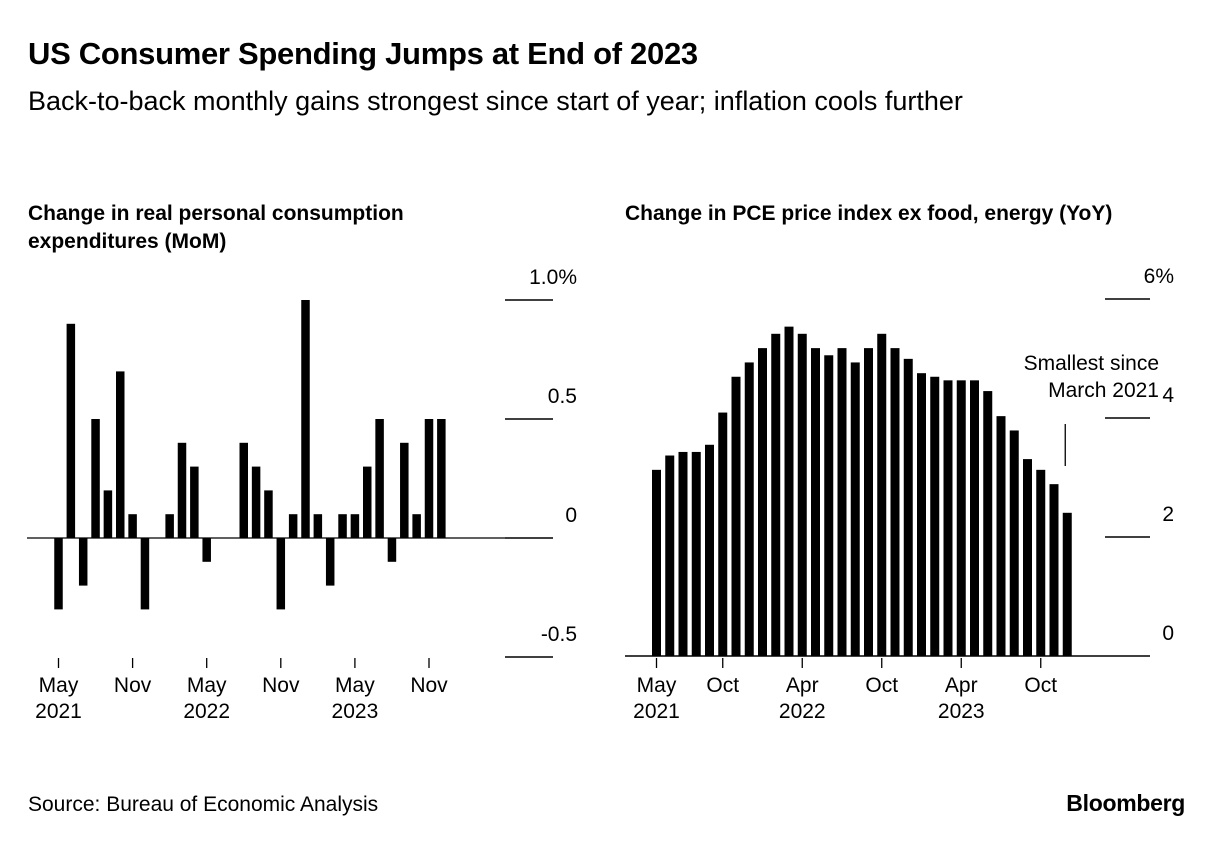  What do you see at coordinates (559, 634) in the screenshot?
I see `y-tick-label: -0.5` at bounding box center [559, 634].